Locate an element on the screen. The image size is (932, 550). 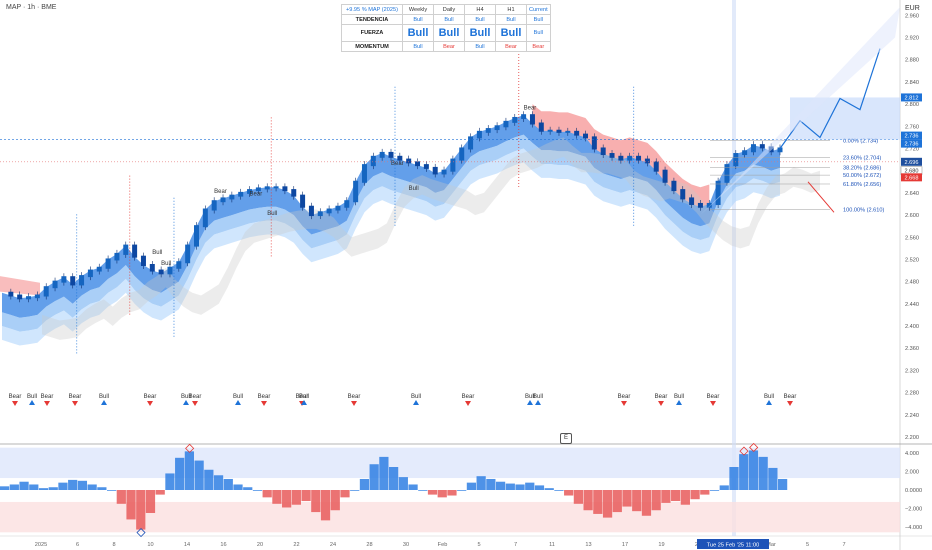
price-tick-label: 2.640 is located at coordinates (912, 194).